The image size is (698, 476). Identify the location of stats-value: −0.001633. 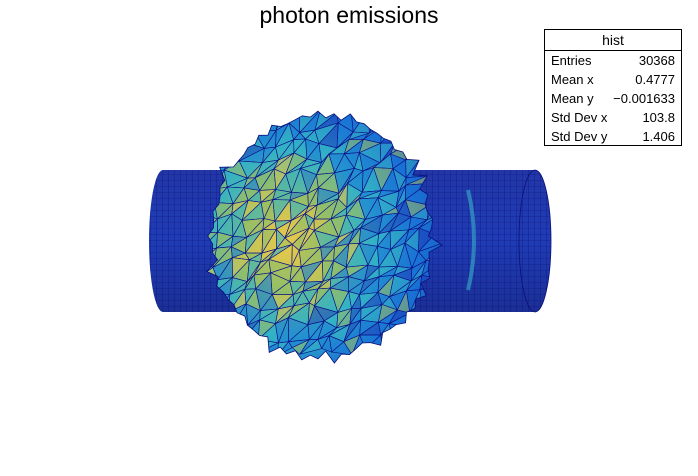
(644, 98).